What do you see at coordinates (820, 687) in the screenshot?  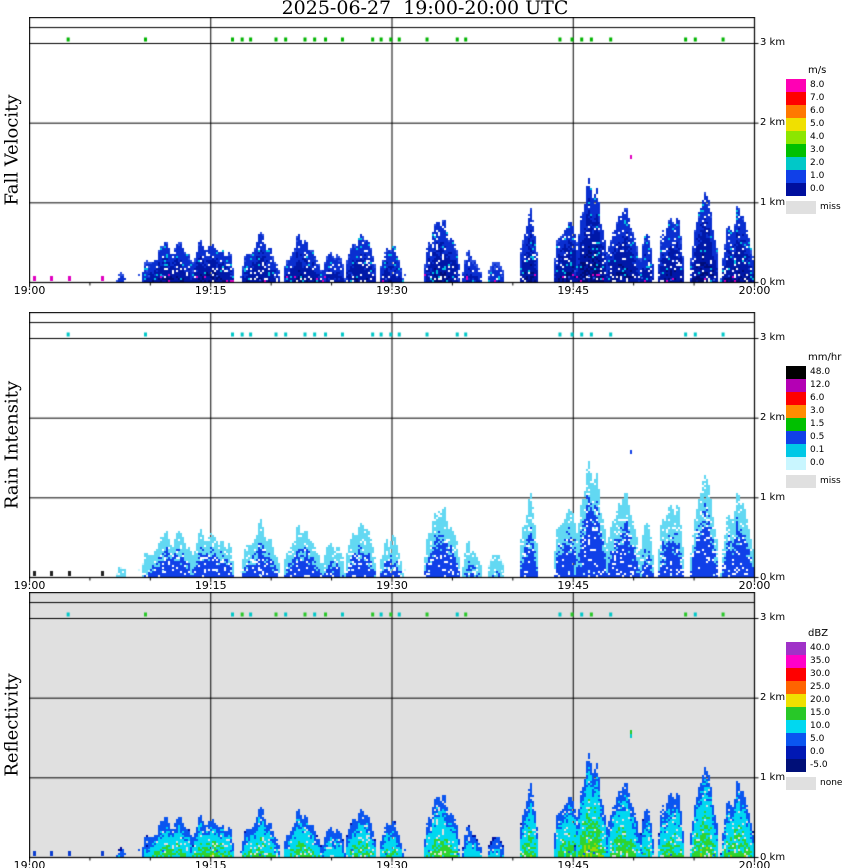 I see `legend-value-label: 25.0` at bounding box center [820, 687].